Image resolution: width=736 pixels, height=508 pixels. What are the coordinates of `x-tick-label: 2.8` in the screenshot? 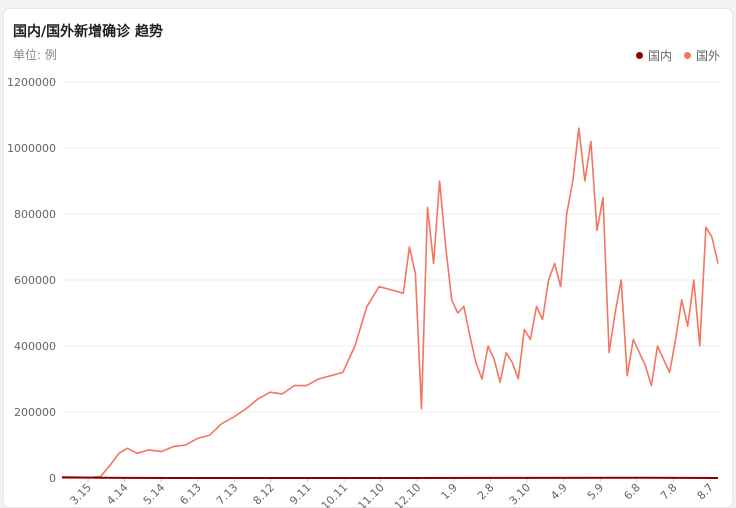 It's located at (486, 492).